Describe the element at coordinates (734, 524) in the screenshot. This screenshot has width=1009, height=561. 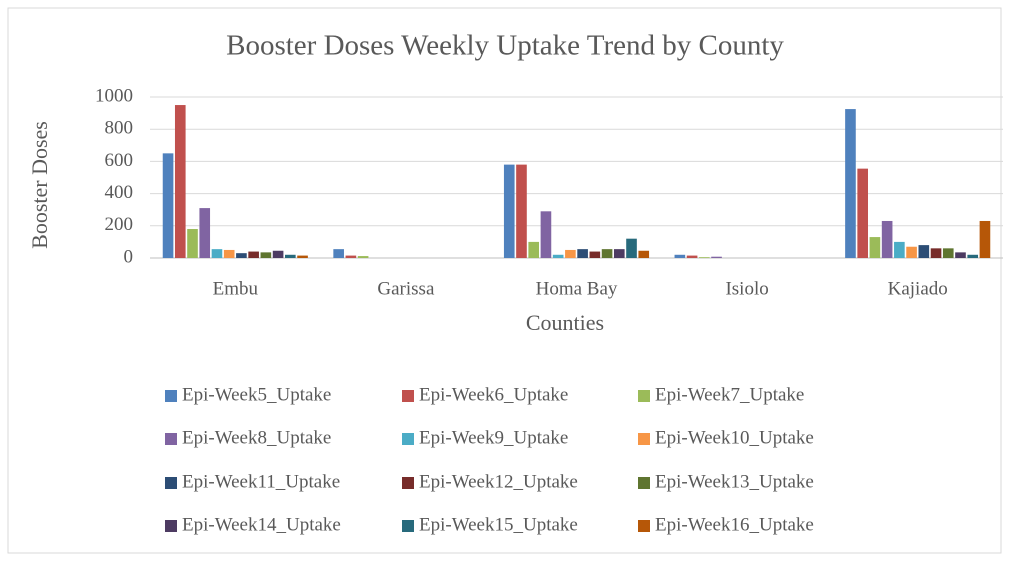
I see `legend-label: Epi-Week16_Uptake` at that location.